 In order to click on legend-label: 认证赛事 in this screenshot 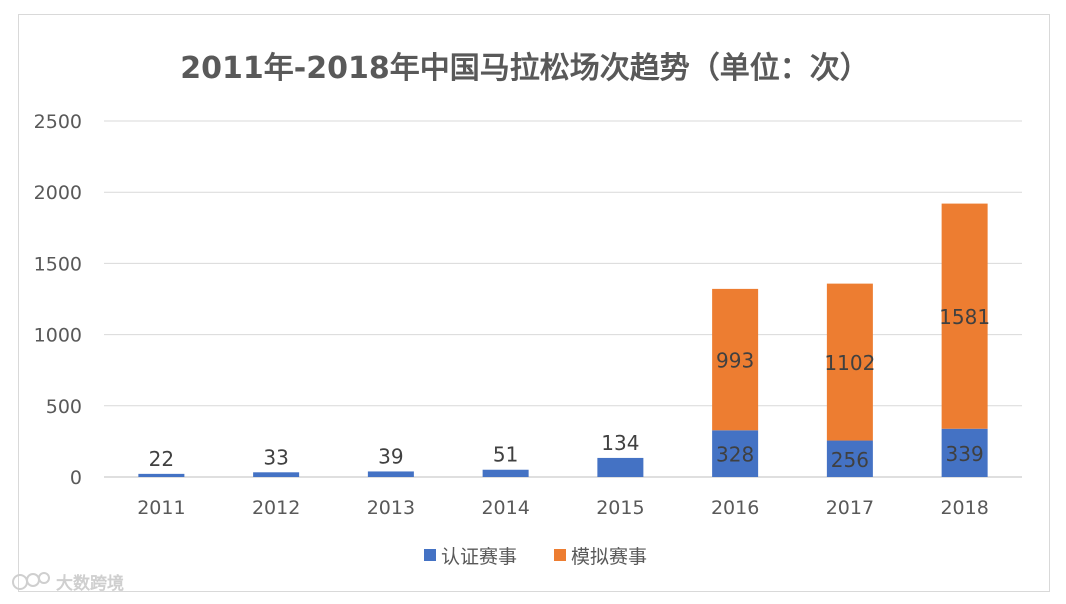, I will do `click(479, 557)`.